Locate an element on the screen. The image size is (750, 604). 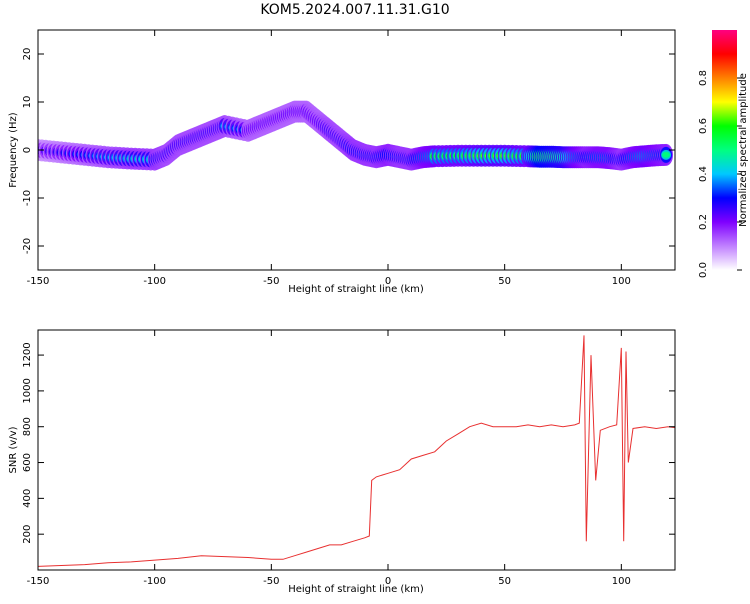
snr-ytick-label: 1000 is located at coordinates (27, 390).